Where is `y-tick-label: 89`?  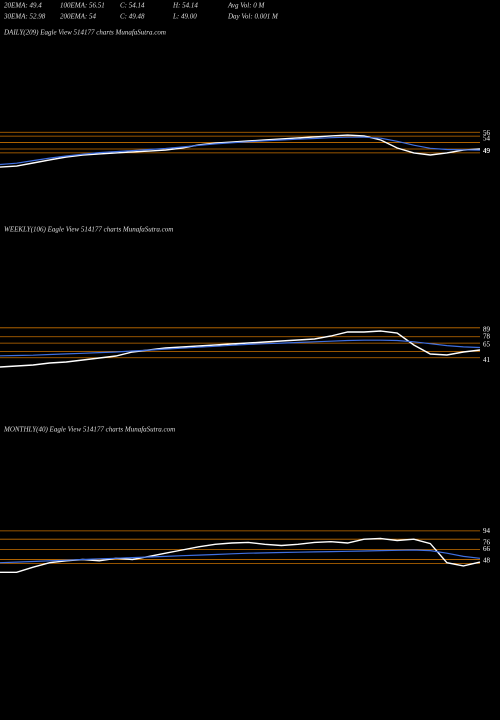
y-tick-label: 89 is located at coordinates (487, 329).